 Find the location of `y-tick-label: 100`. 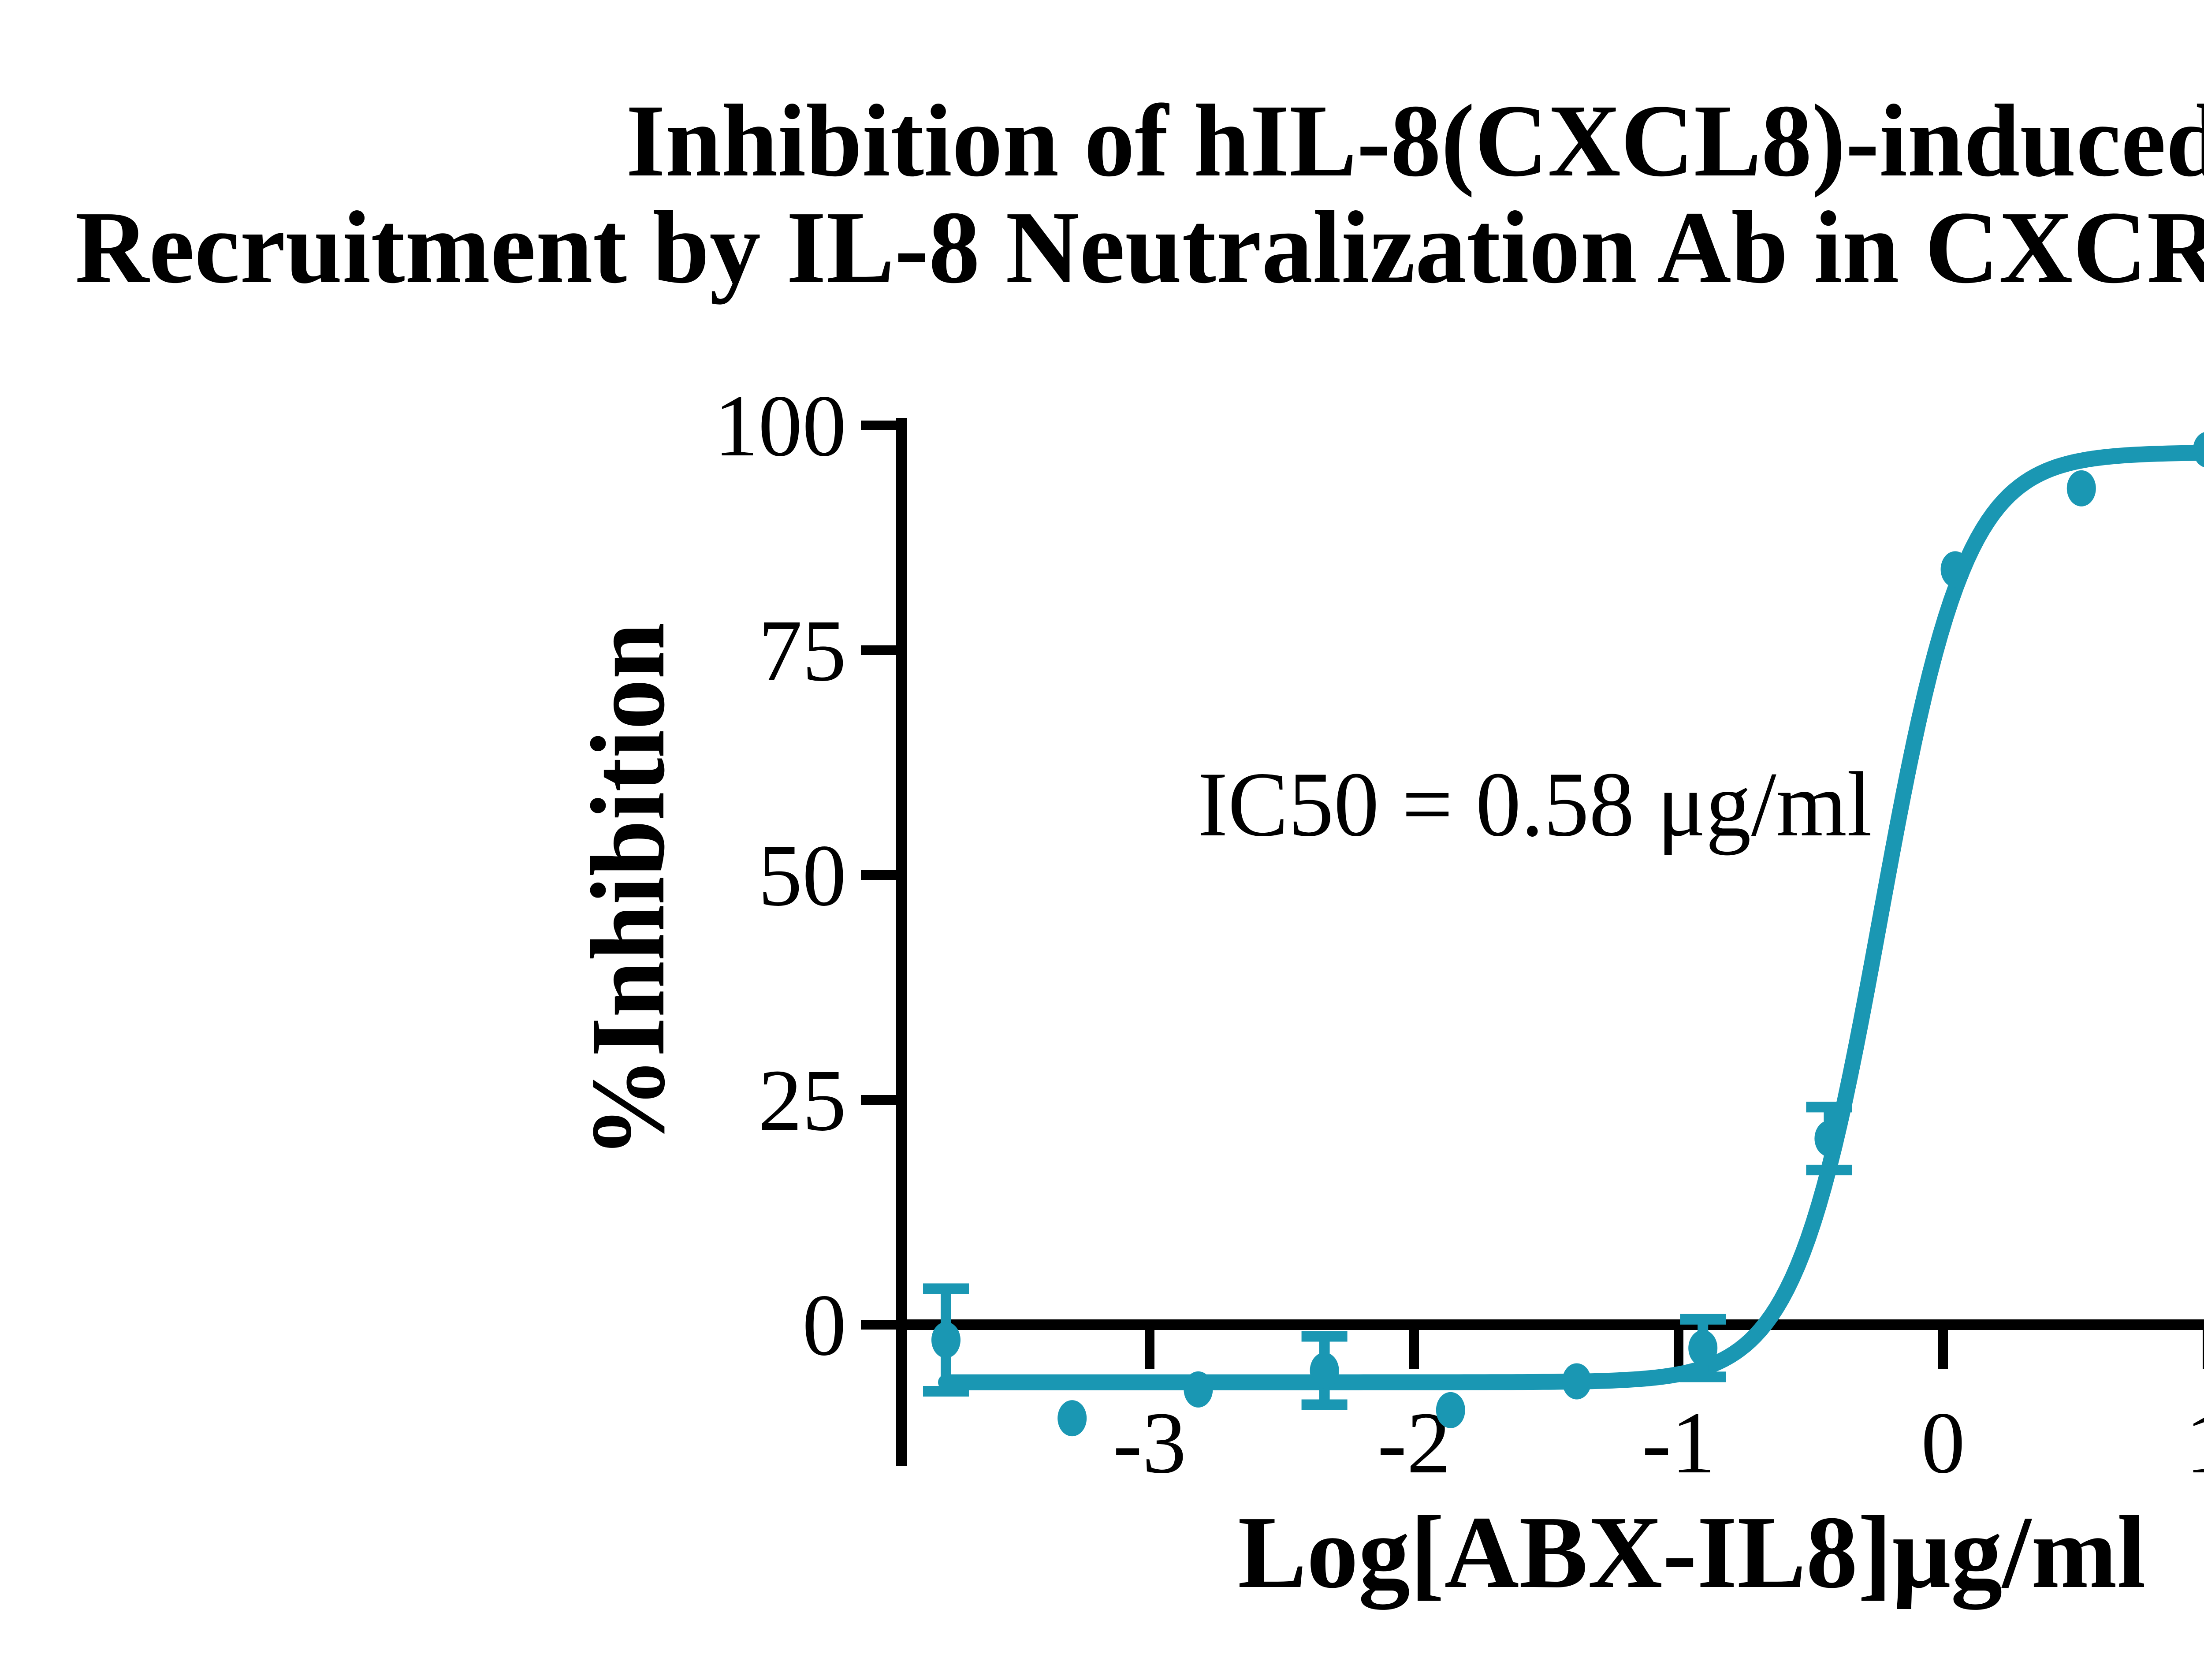

y-tick-label: 100 is located at coordinates (780, 426).